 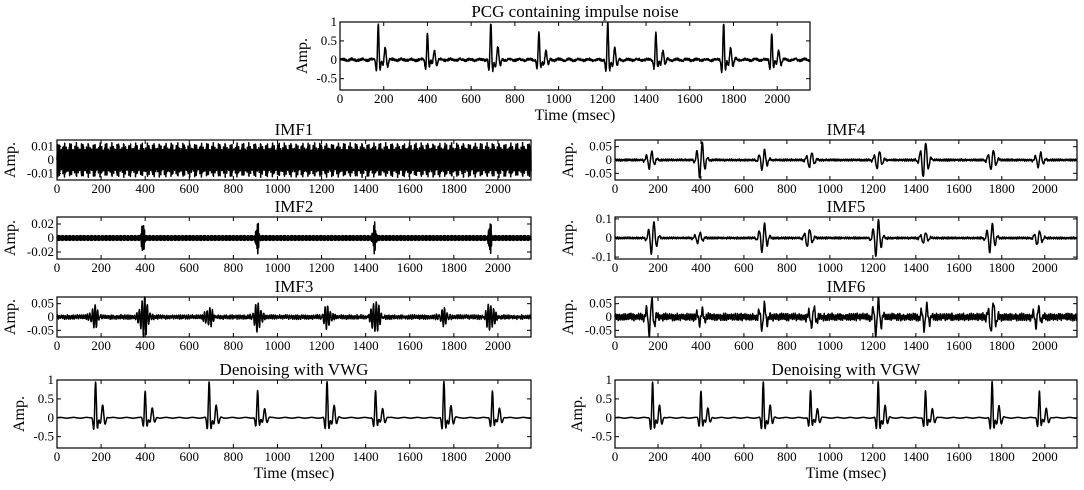 What do you see at coordinates (777, 98) in the screenshot?
I see `x-tick-label-pcg: 2000` at bounding box center [777, 98].